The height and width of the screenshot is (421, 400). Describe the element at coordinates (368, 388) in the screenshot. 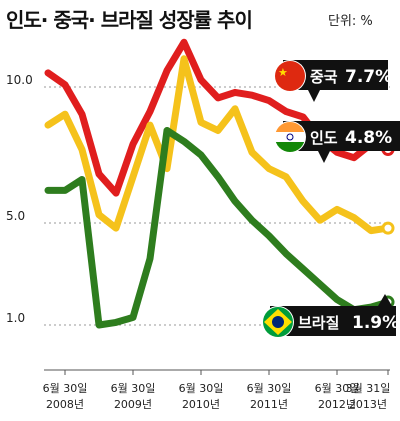

I see `x-tick-label-5: 3월 31일` at that location.